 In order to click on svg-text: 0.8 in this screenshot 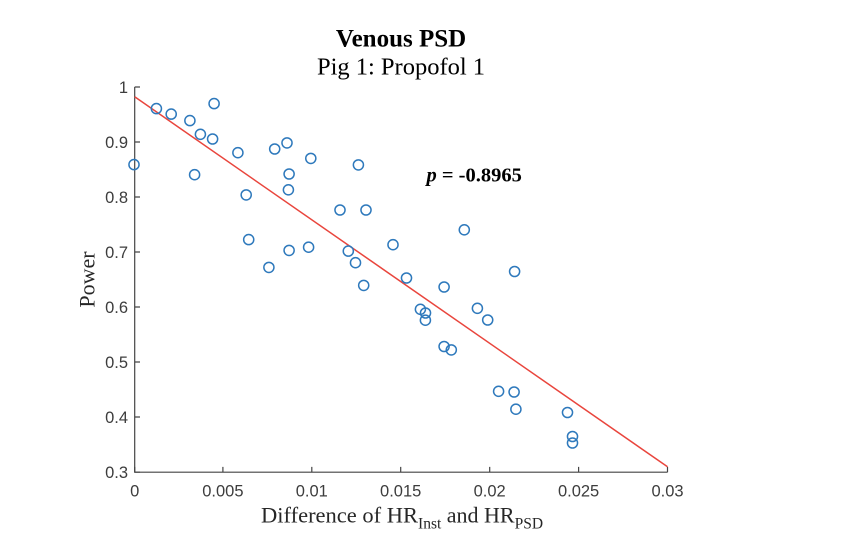, I will do `click(116, 198)`.